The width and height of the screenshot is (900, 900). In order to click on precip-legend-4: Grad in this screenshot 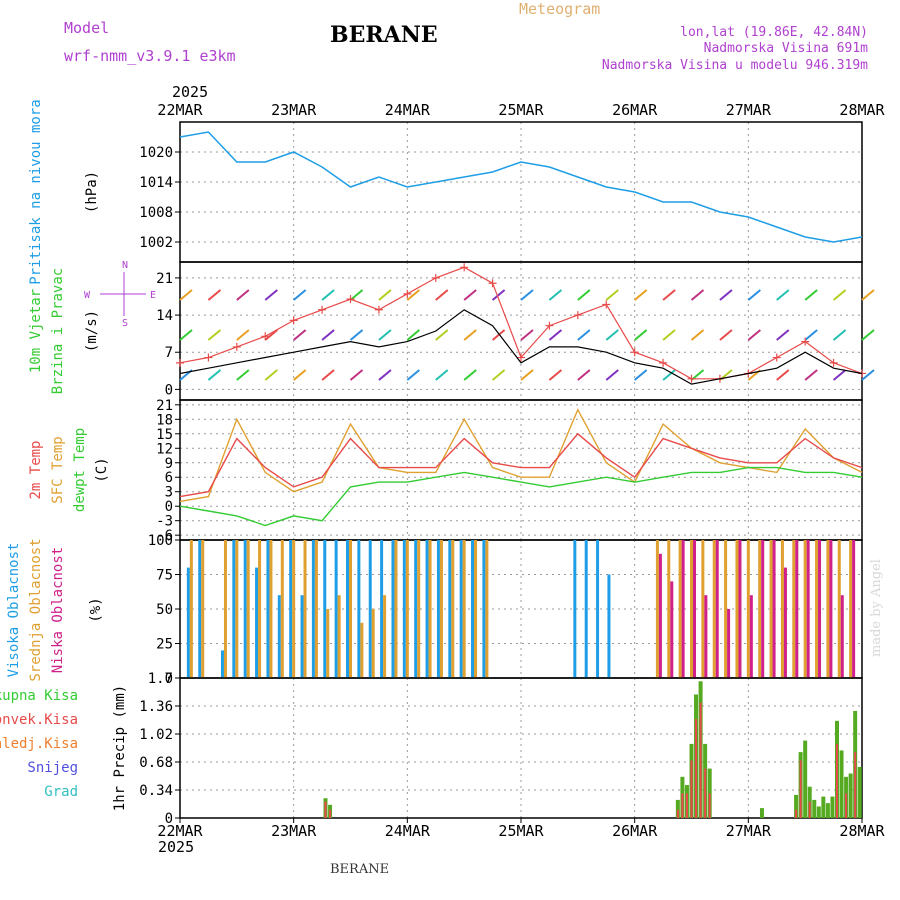, I will do `click(61, 792)`.